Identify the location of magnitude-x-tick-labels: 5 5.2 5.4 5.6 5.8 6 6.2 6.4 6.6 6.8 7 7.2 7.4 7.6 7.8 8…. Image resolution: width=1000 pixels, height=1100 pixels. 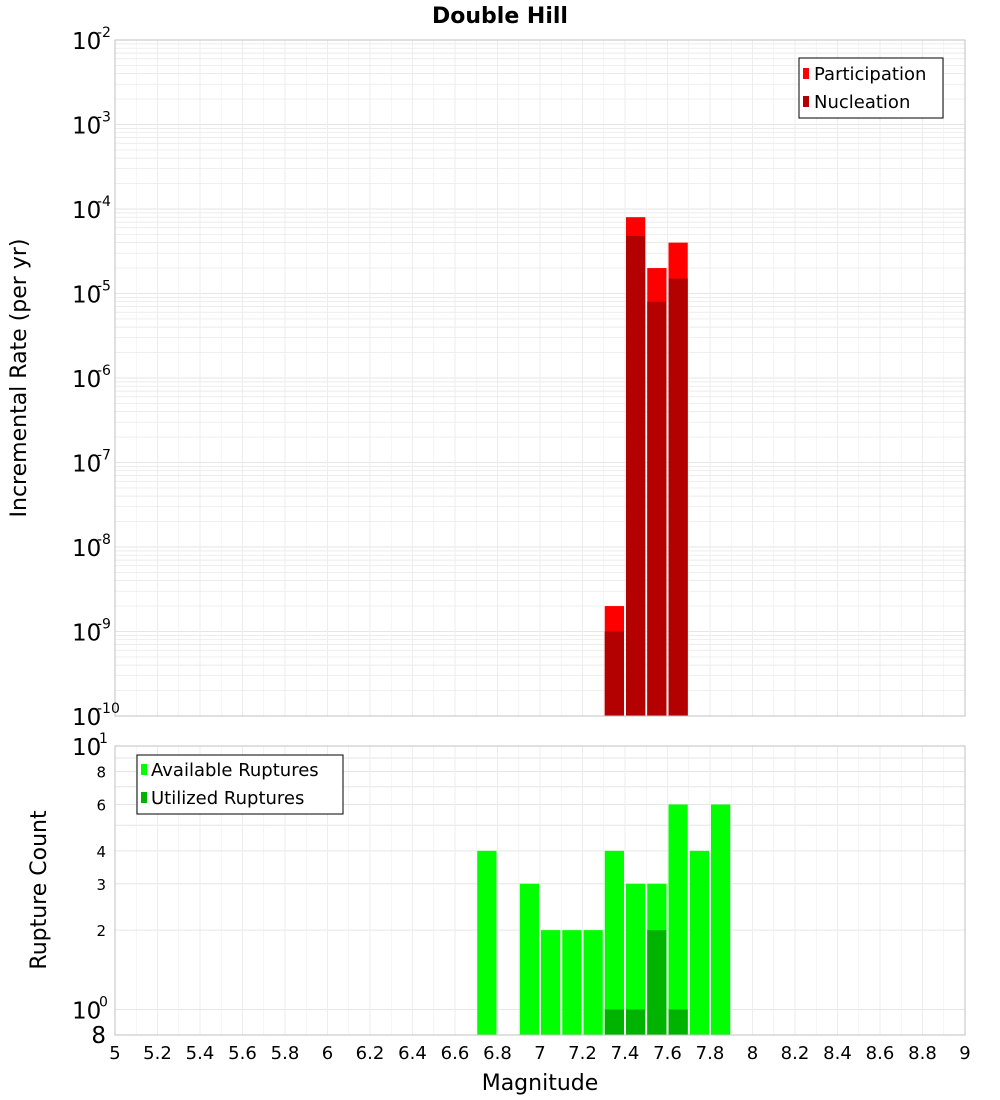
(539, 1053).